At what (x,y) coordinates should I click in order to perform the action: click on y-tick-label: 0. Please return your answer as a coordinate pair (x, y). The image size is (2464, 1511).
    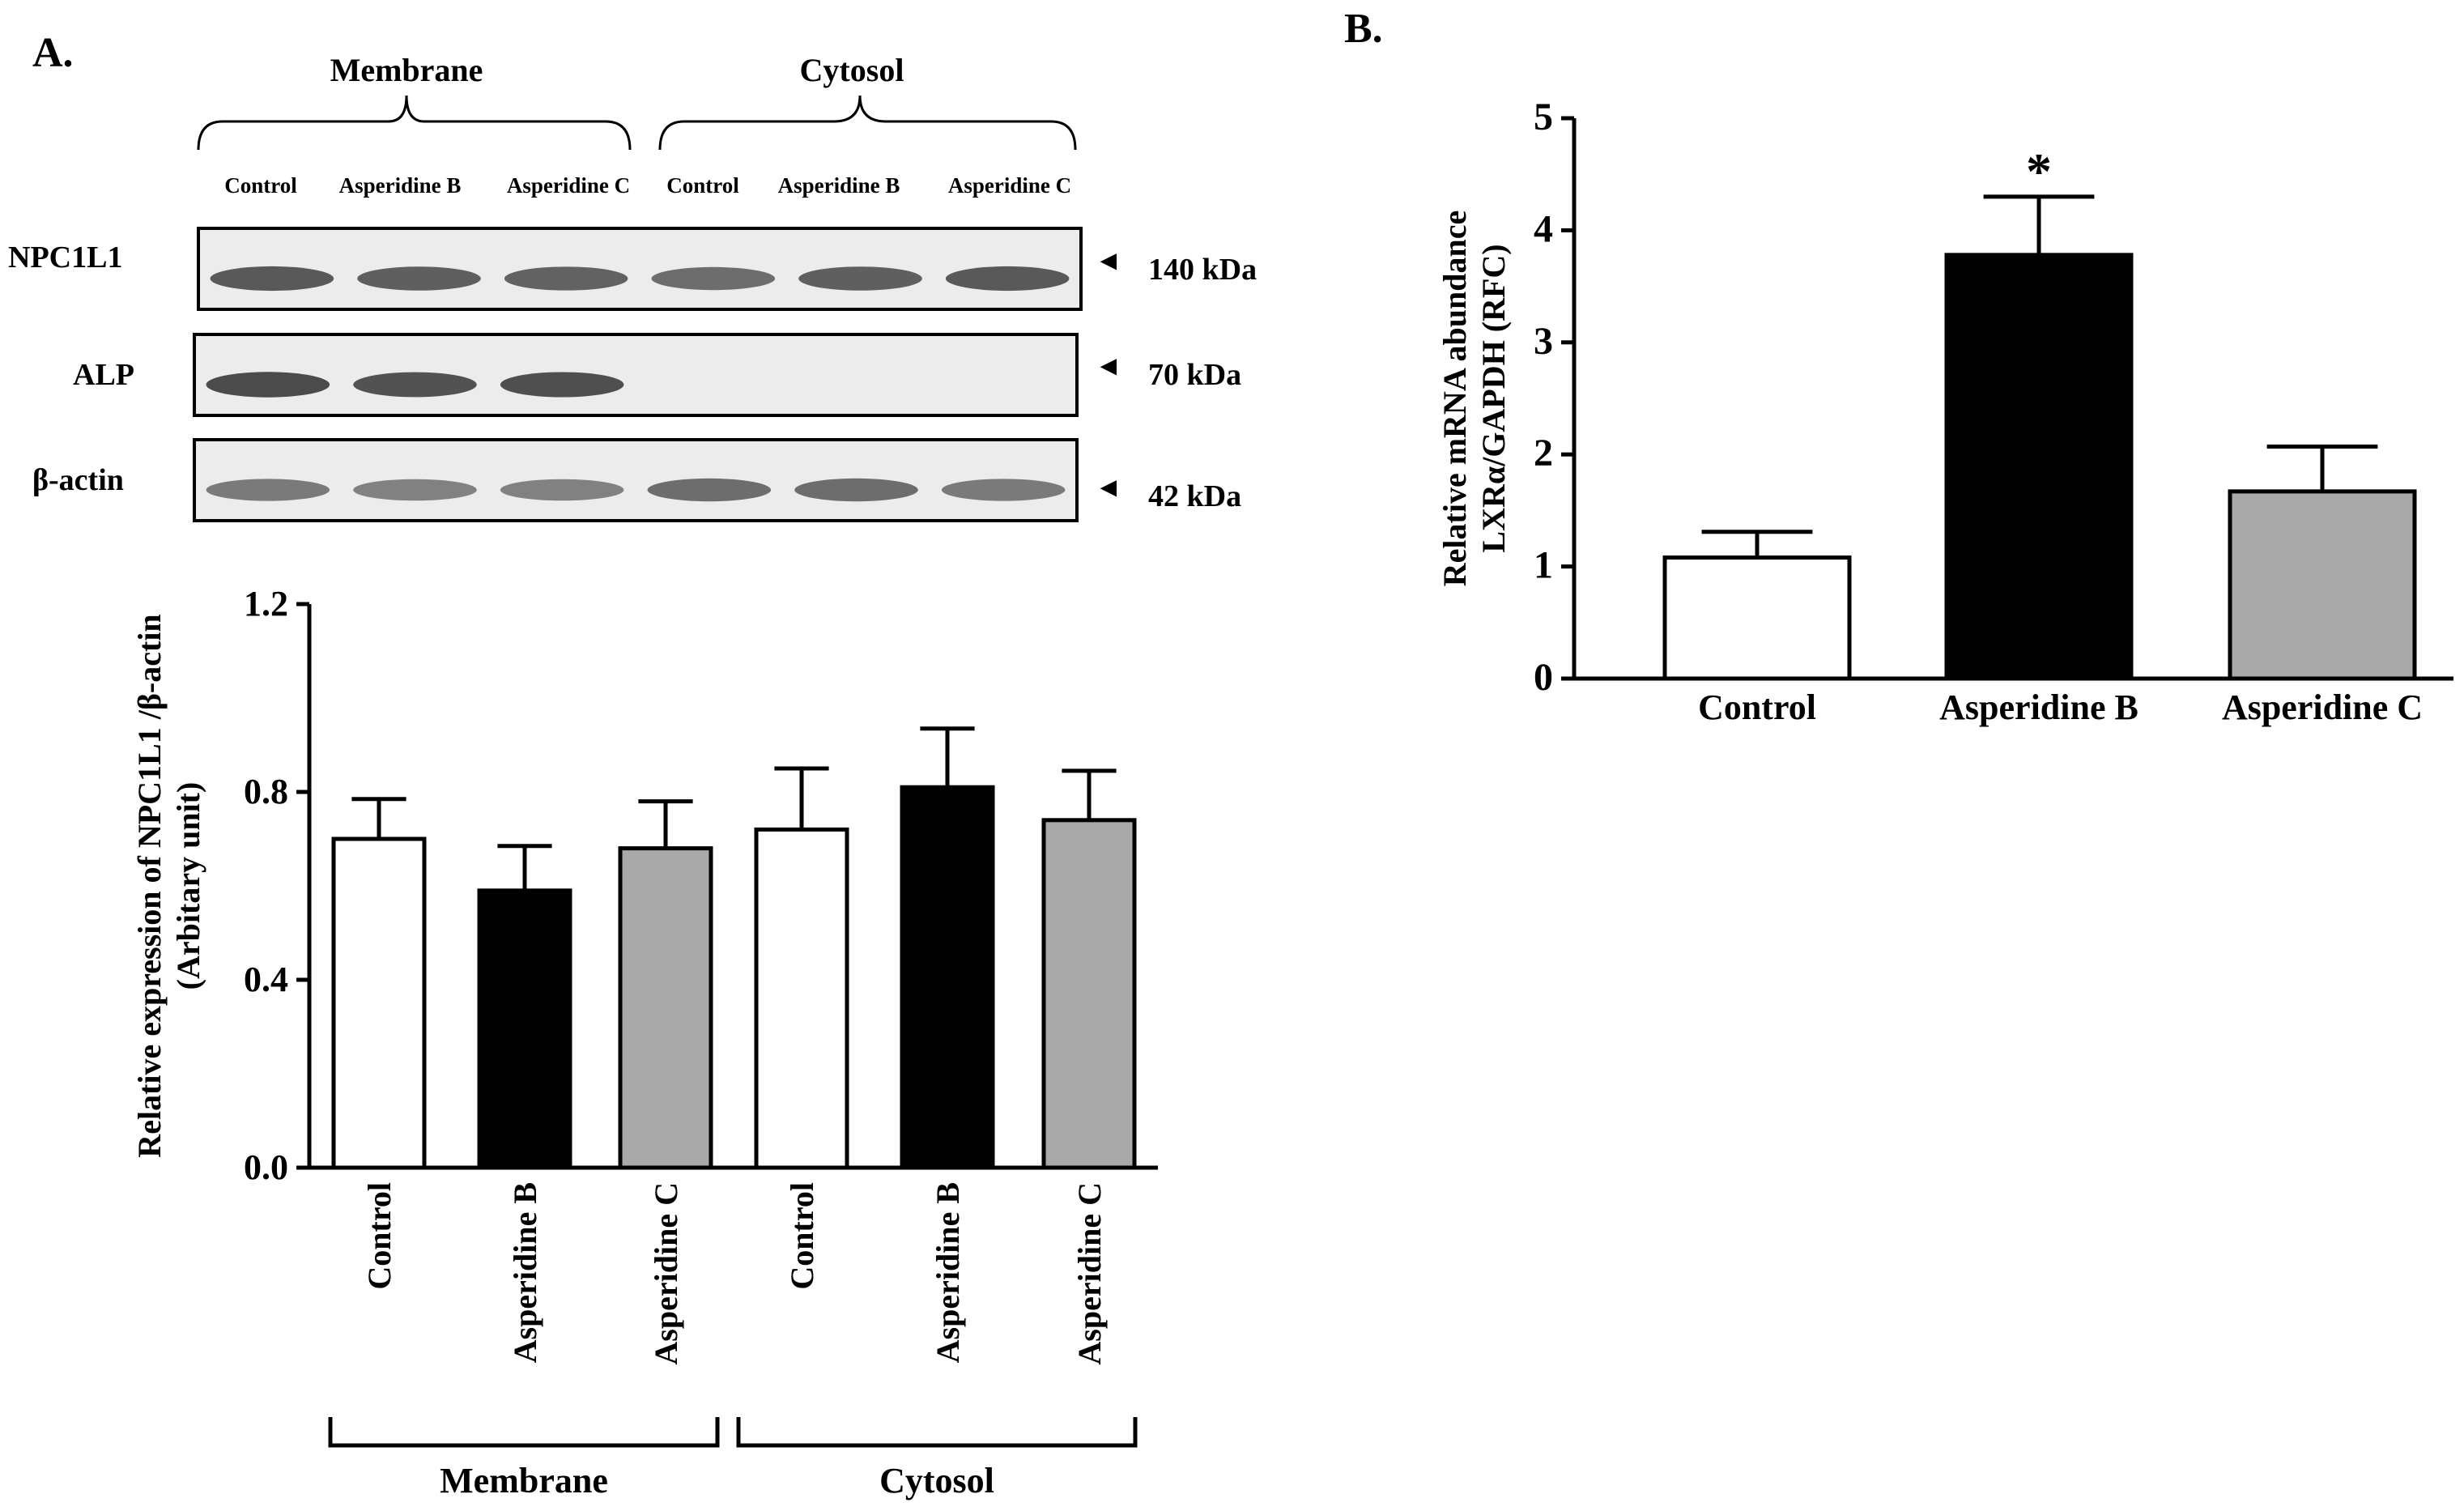
    Looking at the image, I should click on (1543, 677).